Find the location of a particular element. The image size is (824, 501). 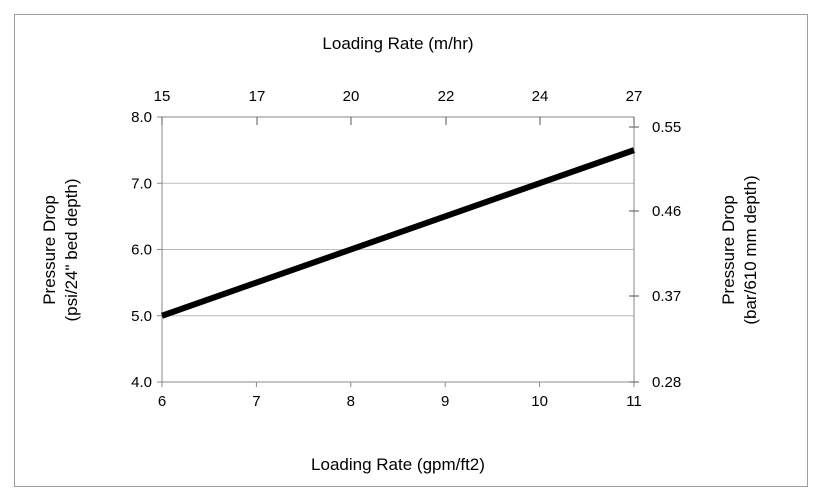

x2-axis-title: Loading Rate (m/hr) is located at coordinates (397, 43).